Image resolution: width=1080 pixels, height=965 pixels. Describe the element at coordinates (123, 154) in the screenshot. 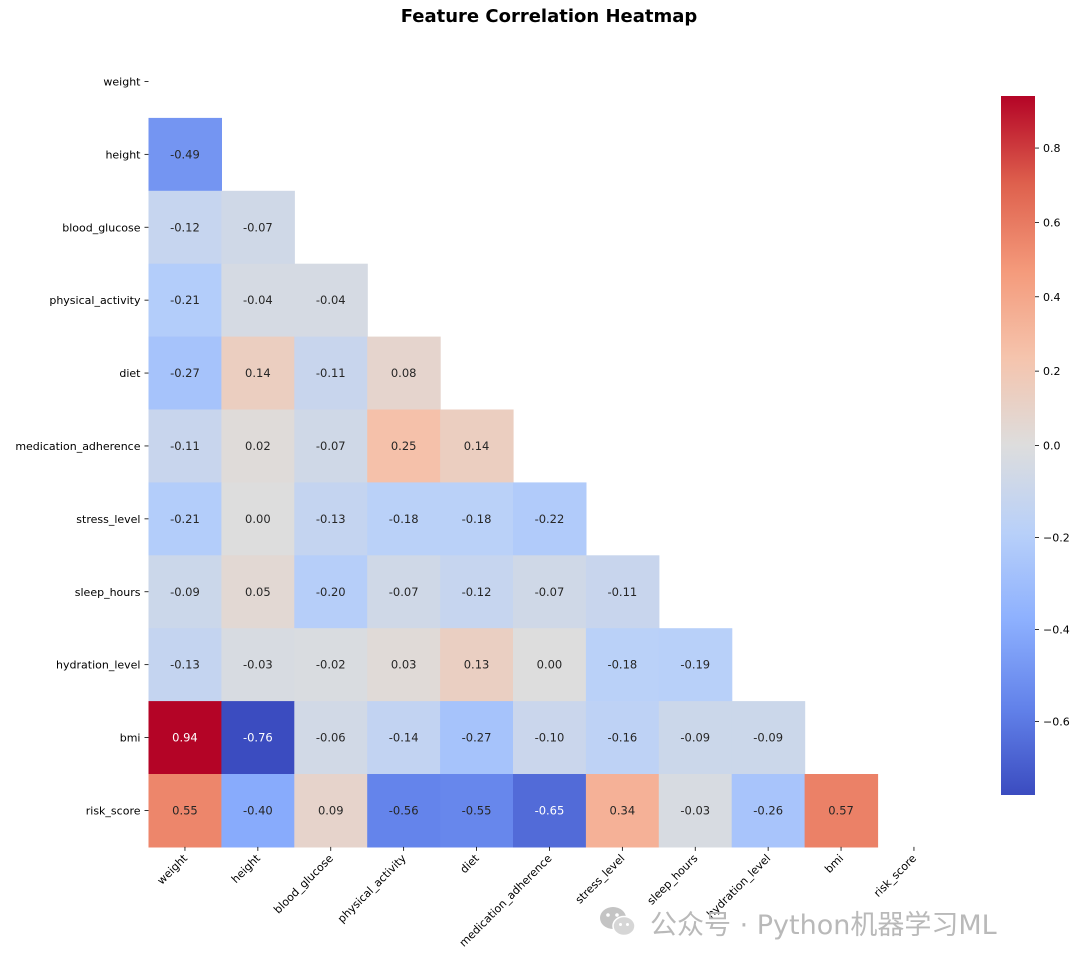

I see `y-tick-label: height` at that location.